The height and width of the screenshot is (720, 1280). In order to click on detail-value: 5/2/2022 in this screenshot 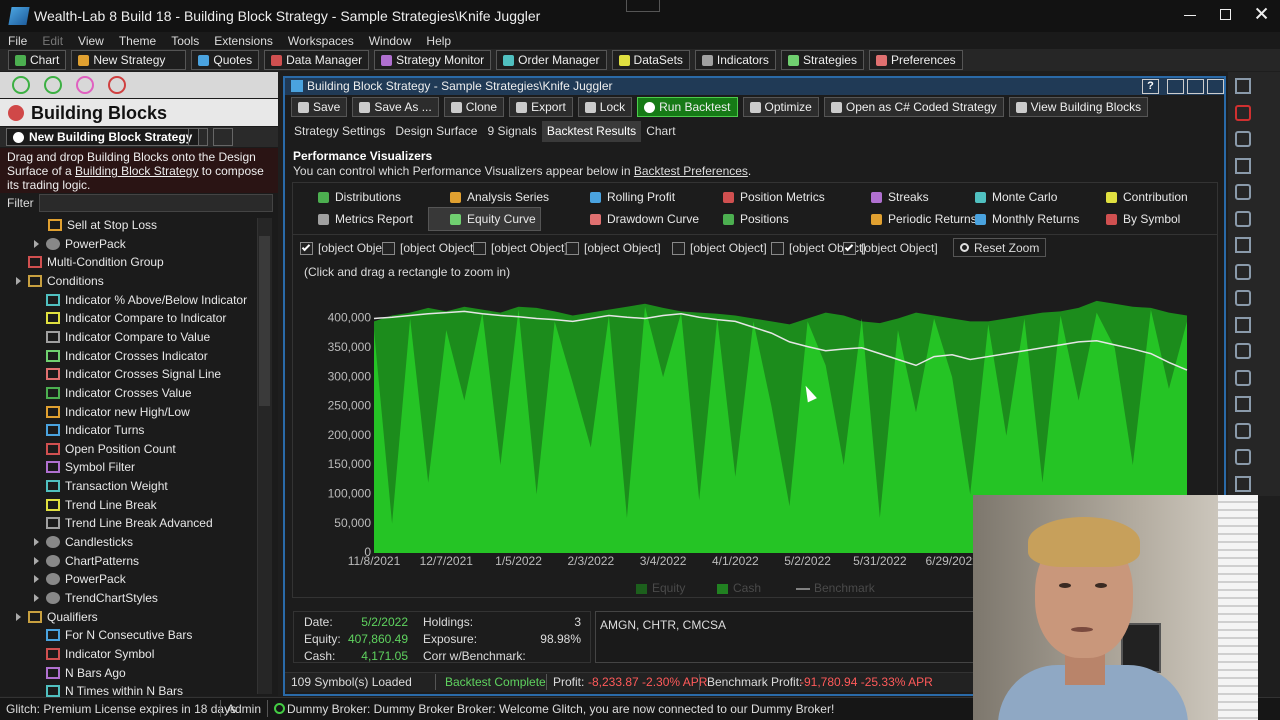, I will do `click(384, 622)`.